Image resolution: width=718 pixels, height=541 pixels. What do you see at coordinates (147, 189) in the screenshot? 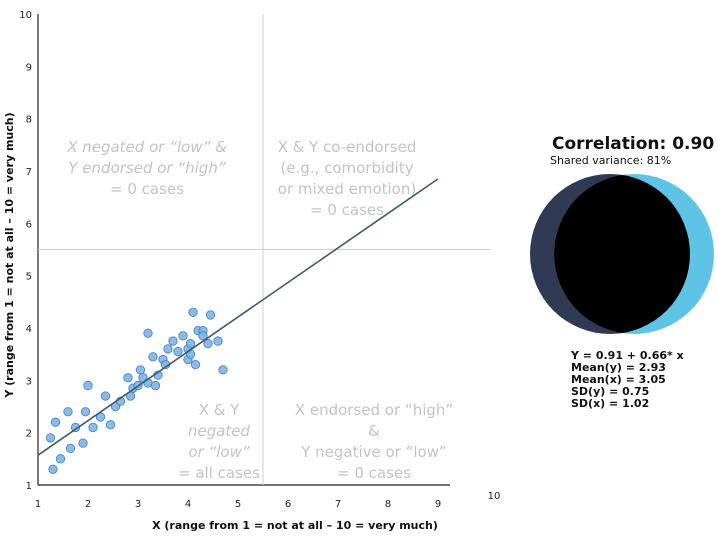
I see `quadrant-top-left-line: = 0 cases` at bounding box center [147, 189].